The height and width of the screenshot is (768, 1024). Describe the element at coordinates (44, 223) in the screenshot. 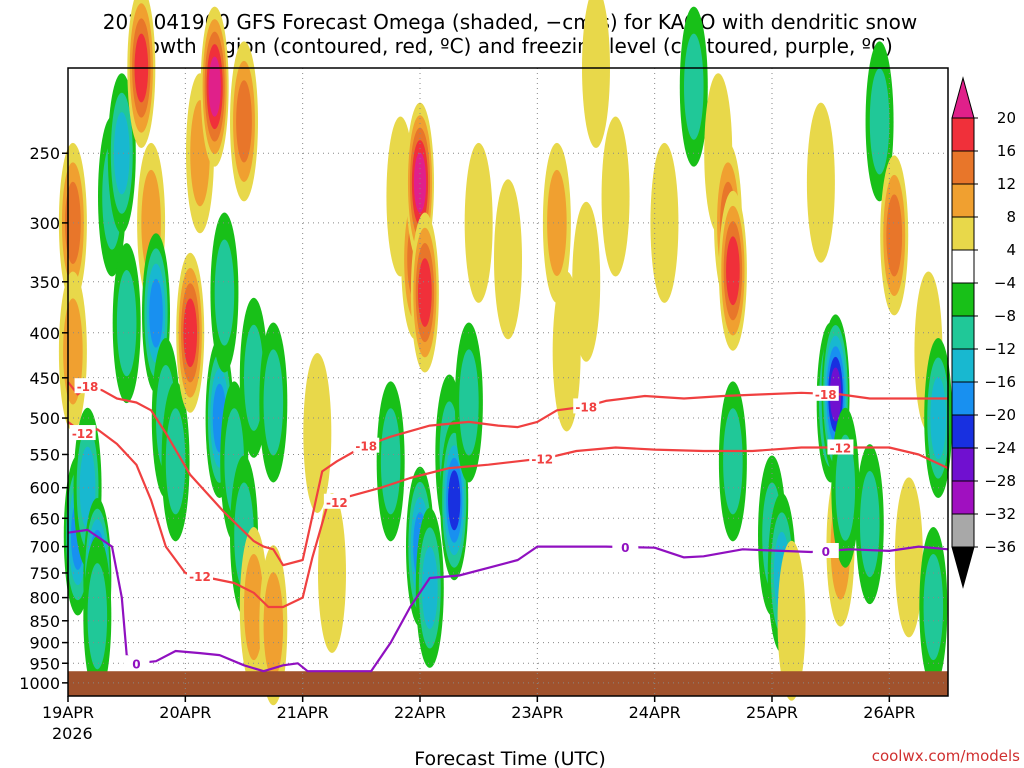

I see `y-tick-label: 300` at that location.